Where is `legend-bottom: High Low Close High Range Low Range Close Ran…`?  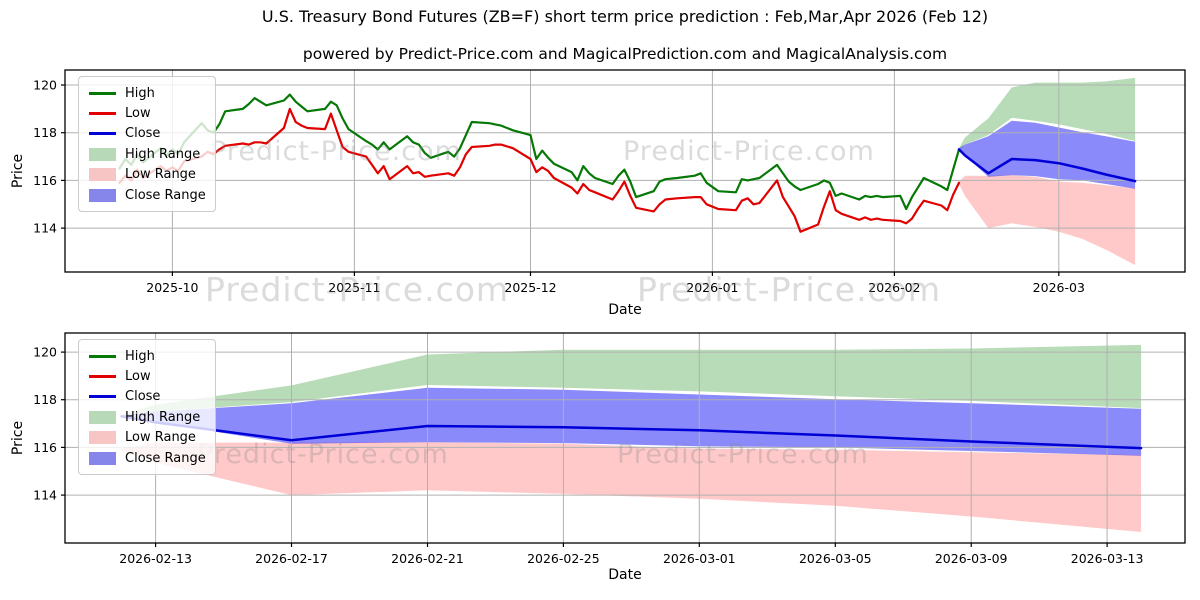 legend-bottom: High Low Close High Range Low Range Close Ran… is located at coordinates (147, 407).